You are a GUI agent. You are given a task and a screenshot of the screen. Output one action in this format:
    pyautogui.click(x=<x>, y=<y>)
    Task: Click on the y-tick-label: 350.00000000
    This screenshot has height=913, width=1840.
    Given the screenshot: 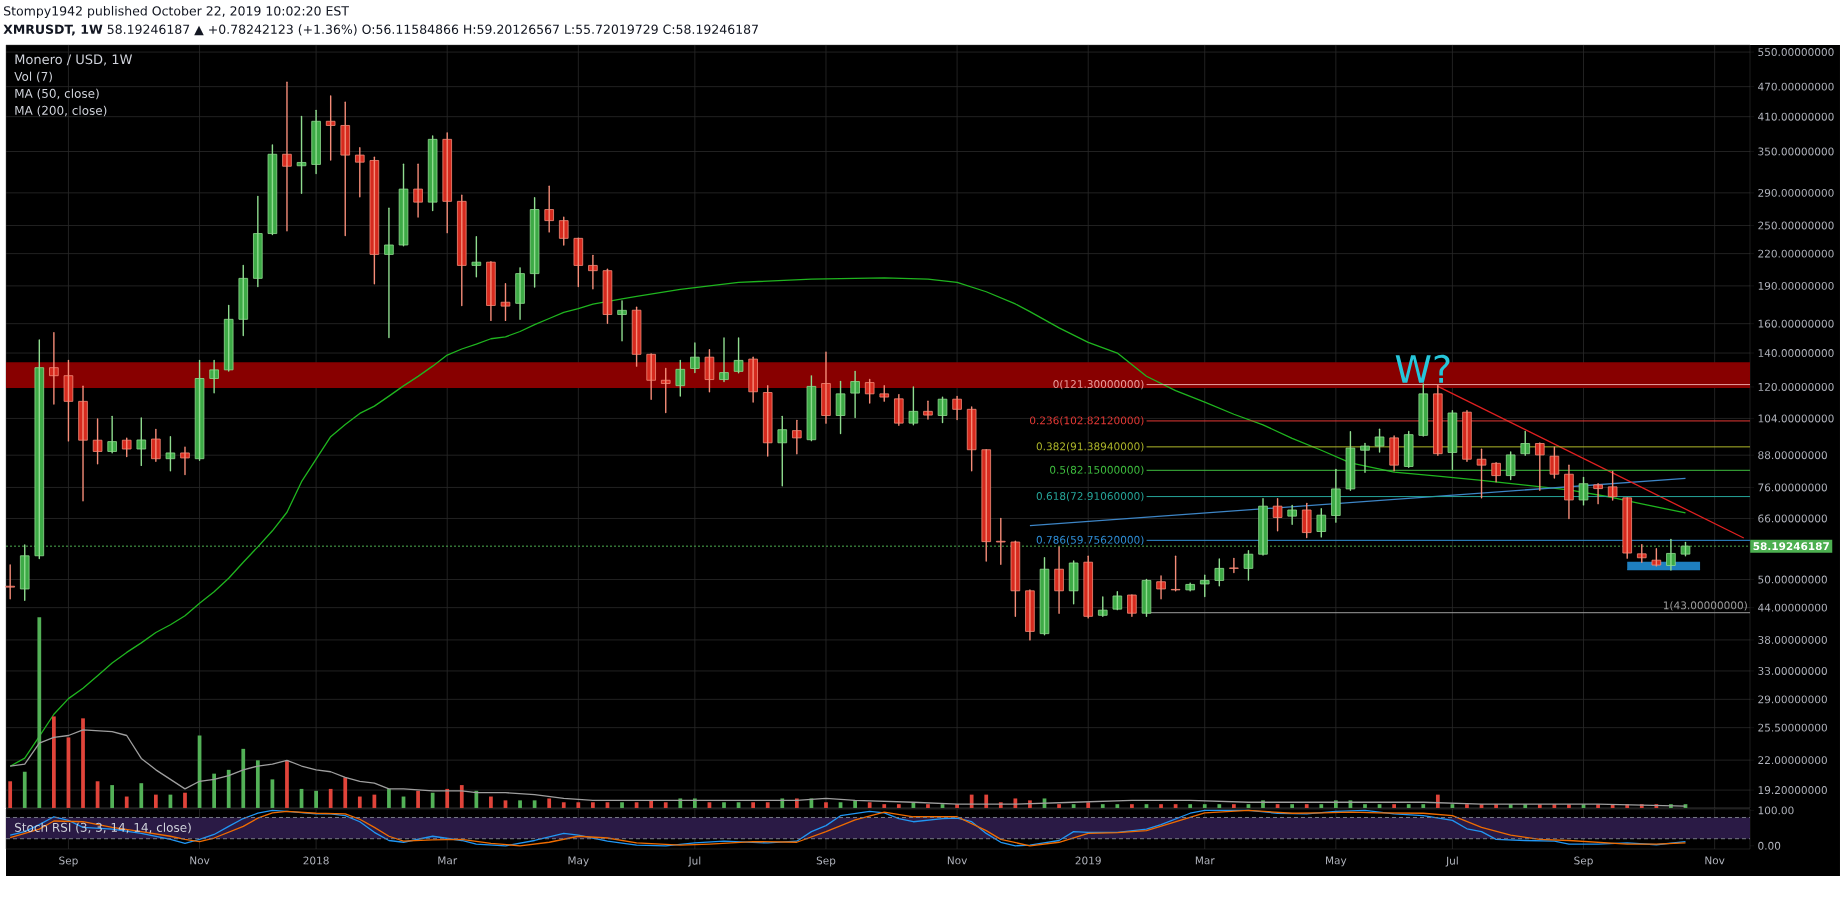 What is the action you would take?
    pyautogui.click(x=1796, y=151)
    